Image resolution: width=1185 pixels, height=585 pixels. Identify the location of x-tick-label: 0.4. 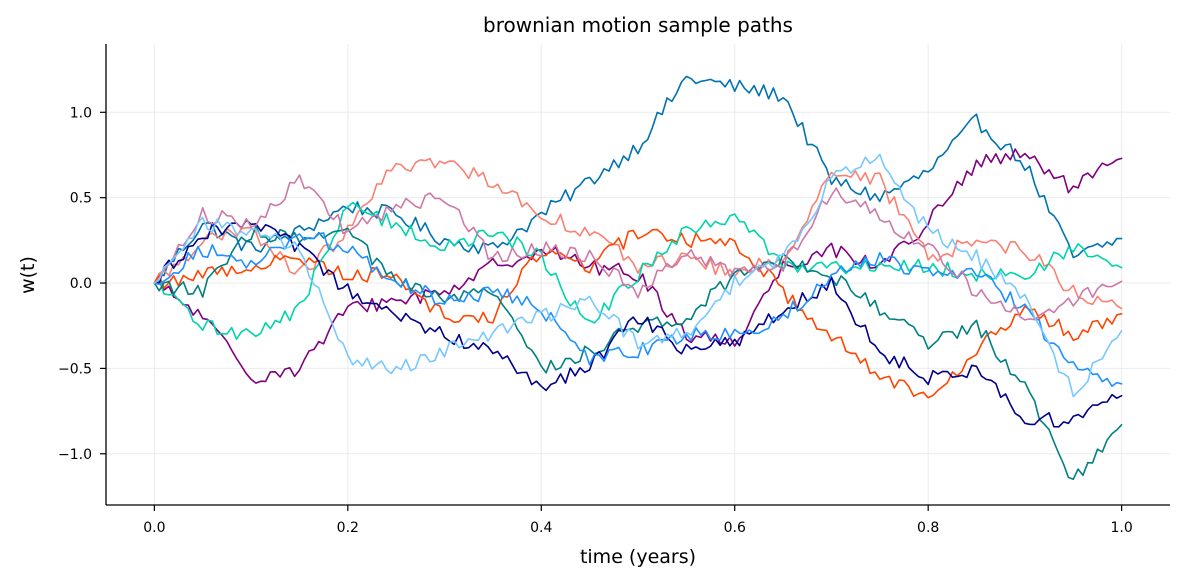
(541, 528).